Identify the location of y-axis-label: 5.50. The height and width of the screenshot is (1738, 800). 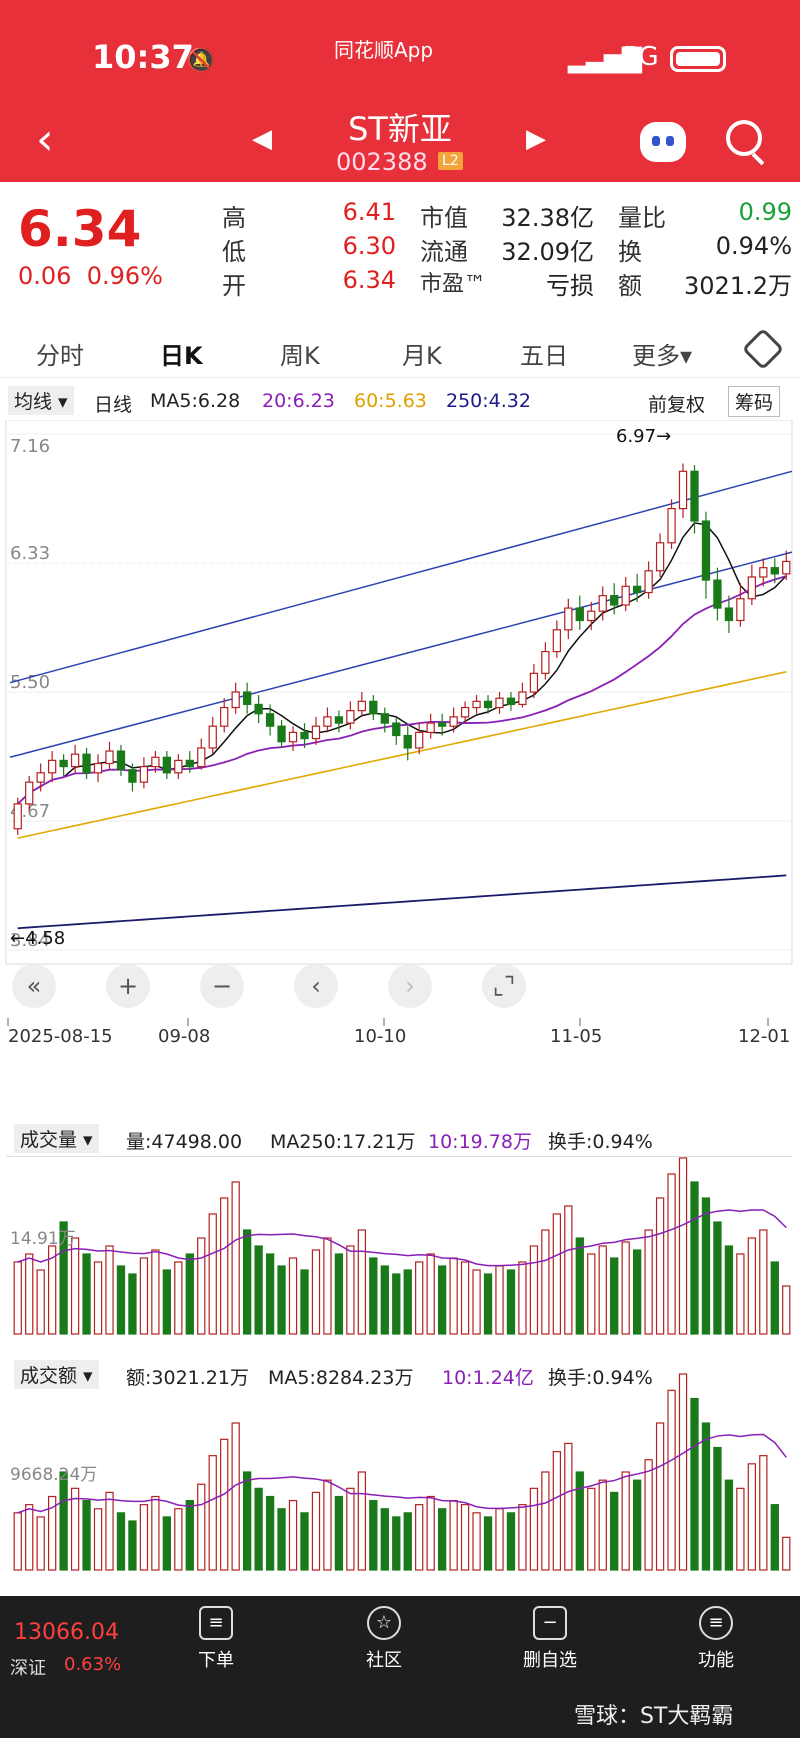
(30, 682).